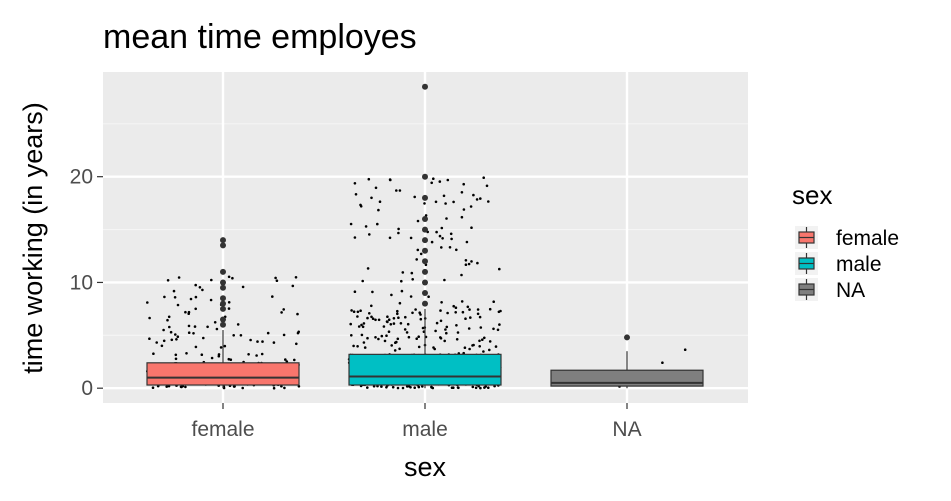 This screenshot has width=951, height=501. I want to click on legend-label: NA, so click(850, 290).